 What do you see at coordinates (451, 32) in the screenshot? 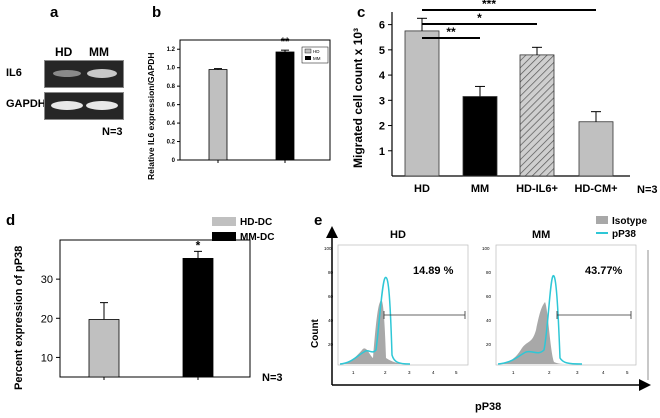
I see `significance-label-c: **` at bounding box center [451, 32].